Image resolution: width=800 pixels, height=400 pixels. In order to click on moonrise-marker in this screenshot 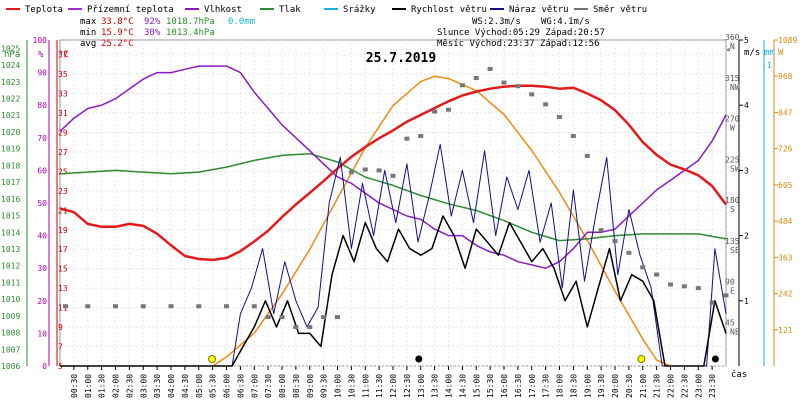, I will do `click(715, 359)`.